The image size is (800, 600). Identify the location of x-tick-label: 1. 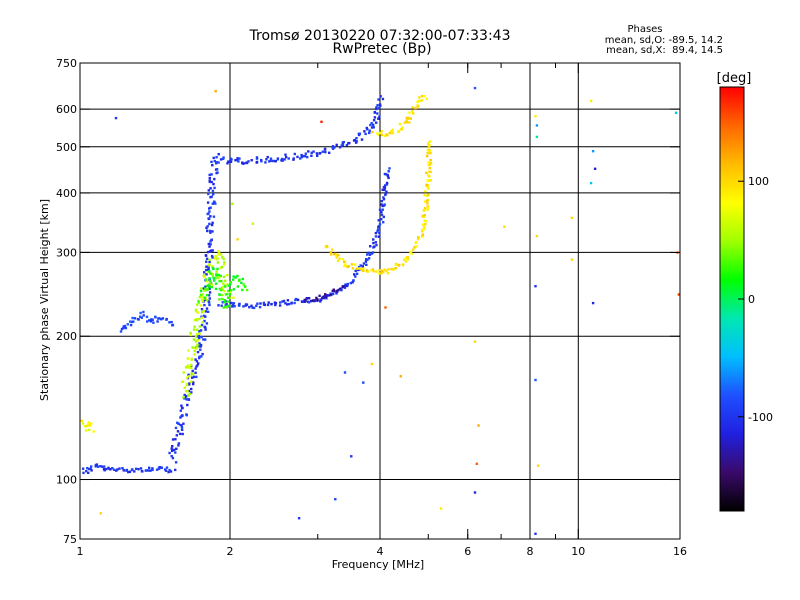
(80, 551).